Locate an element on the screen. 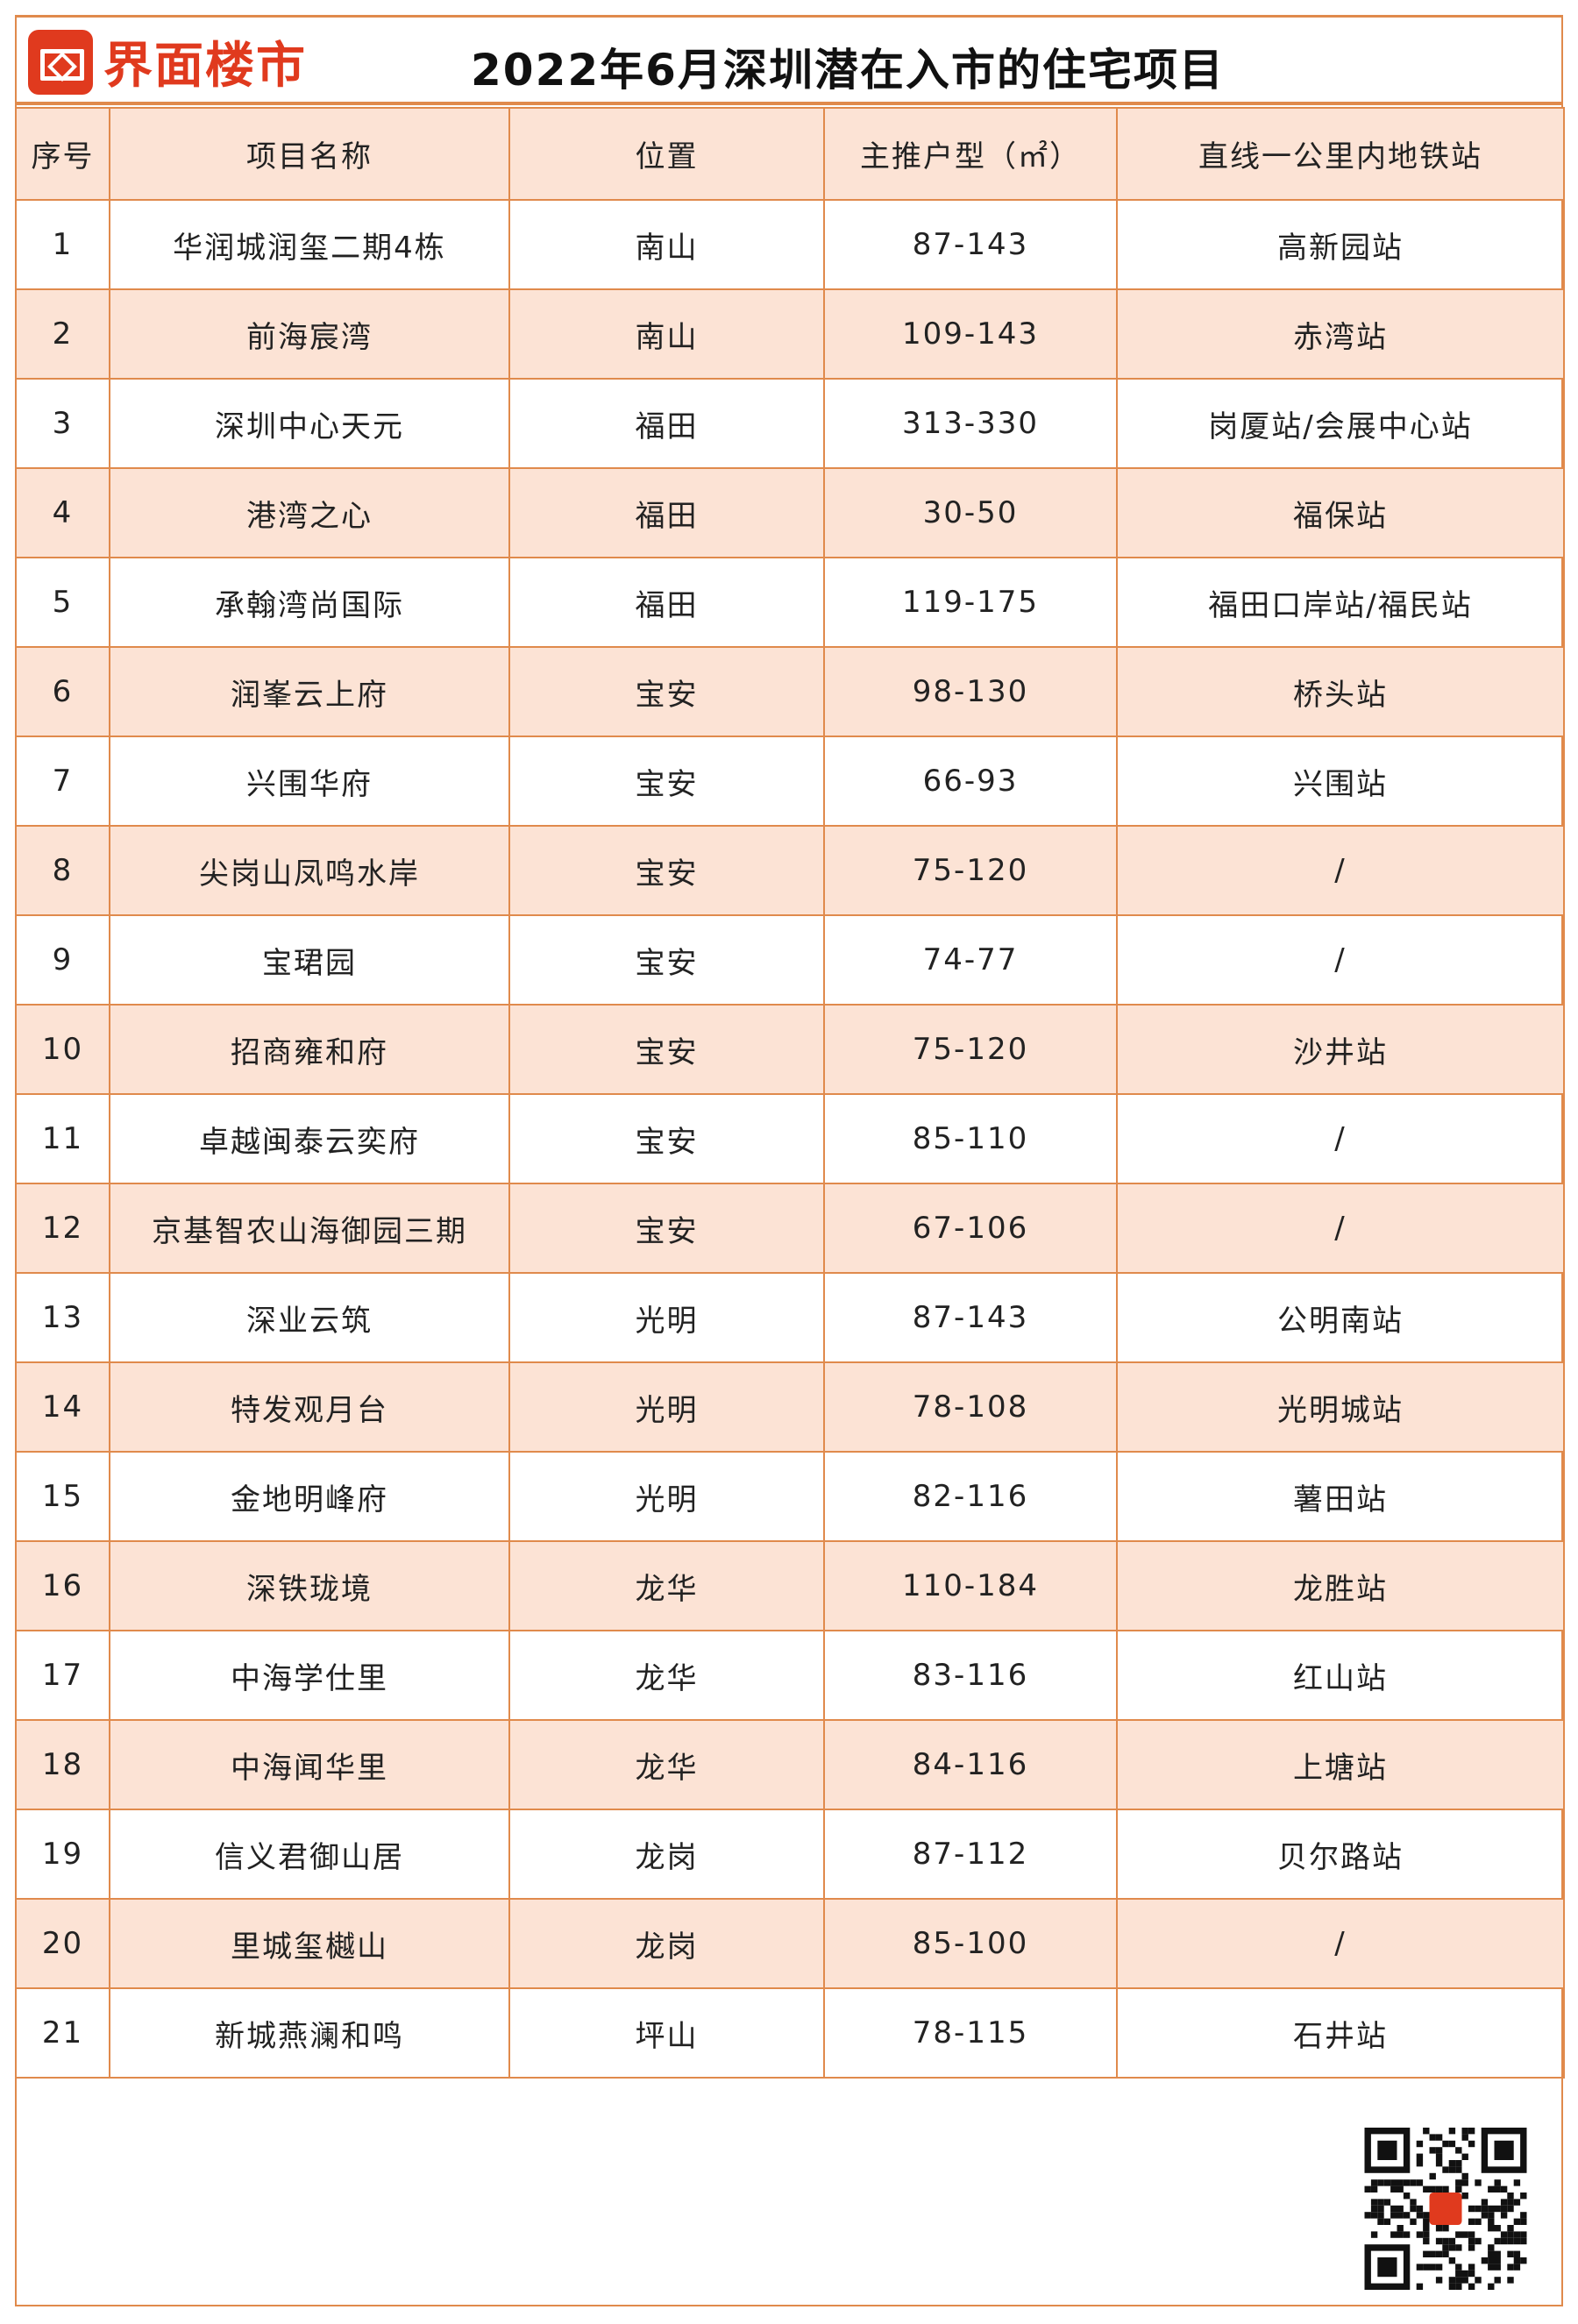 The width and height of the screenshot is (1578, 2324). table-row: 18 中海闻华里 龙华 84-116 上塘站 is located at coordinates (790, 1764).